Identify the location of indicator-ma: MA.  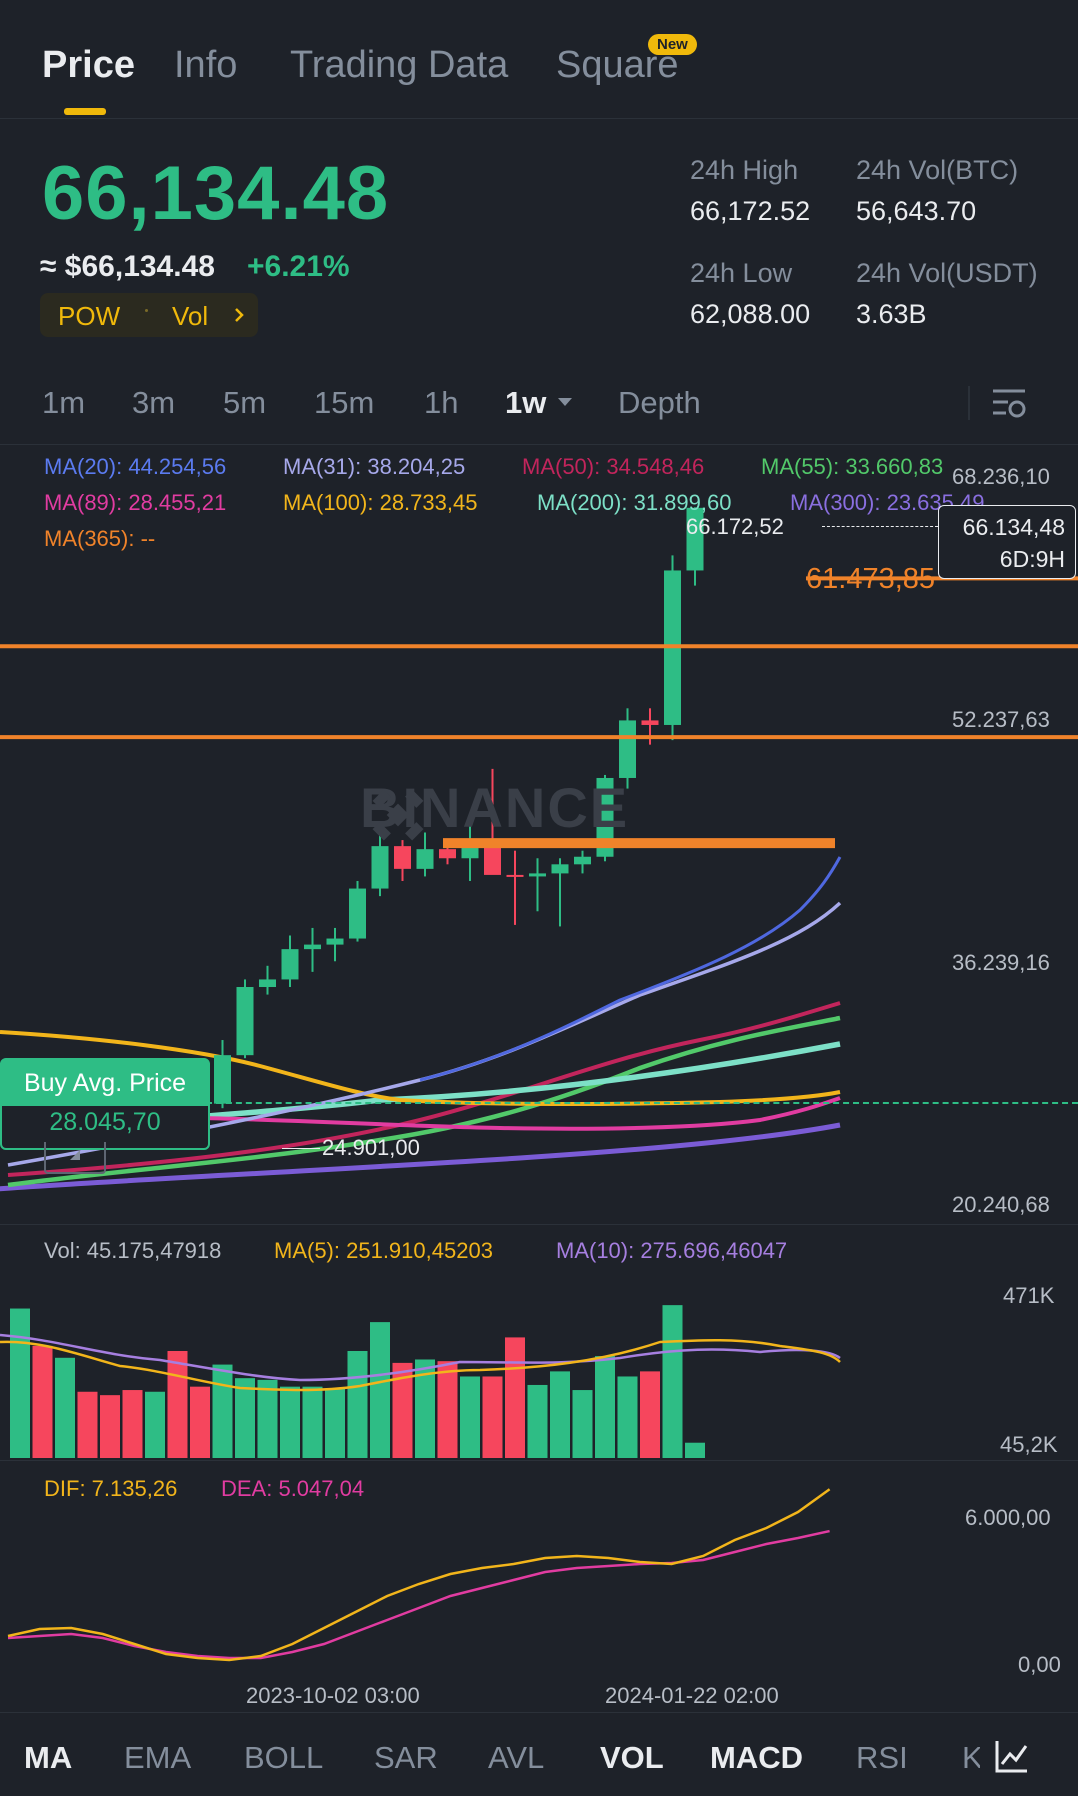
(48, 1757).